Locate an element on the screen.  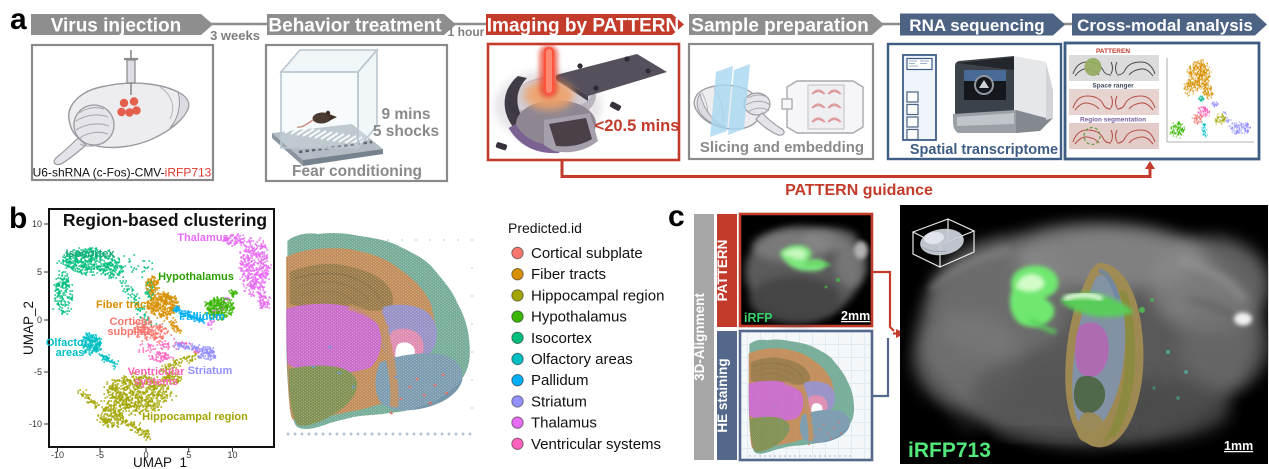
svg-text: a is located at coordinates (18, 19).